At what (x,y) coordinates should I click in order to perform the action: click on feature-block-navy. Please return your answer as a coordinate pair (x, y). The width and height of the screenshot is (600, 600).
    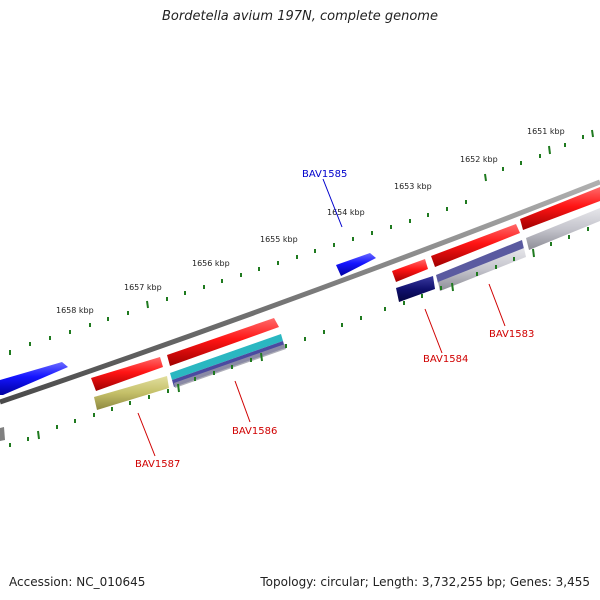
    Looking at the image, I should click on (415, 289).